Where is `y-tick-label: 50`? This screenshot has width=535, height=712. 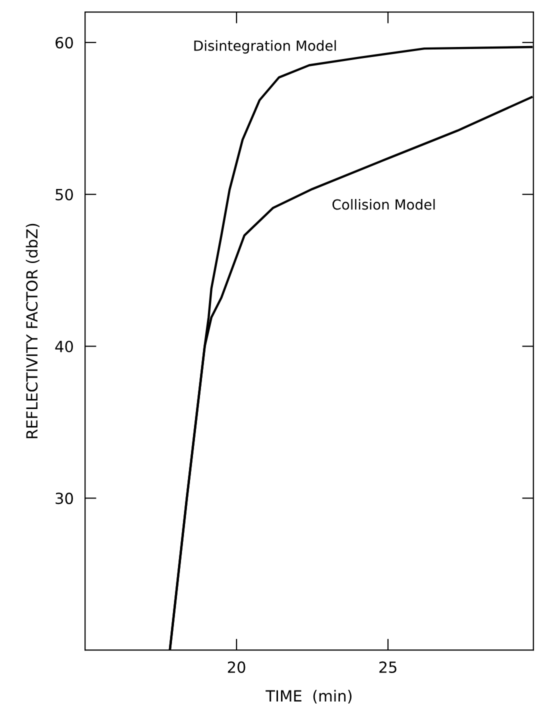
y-tick-label: 50 is located at coordinates (64, 194).